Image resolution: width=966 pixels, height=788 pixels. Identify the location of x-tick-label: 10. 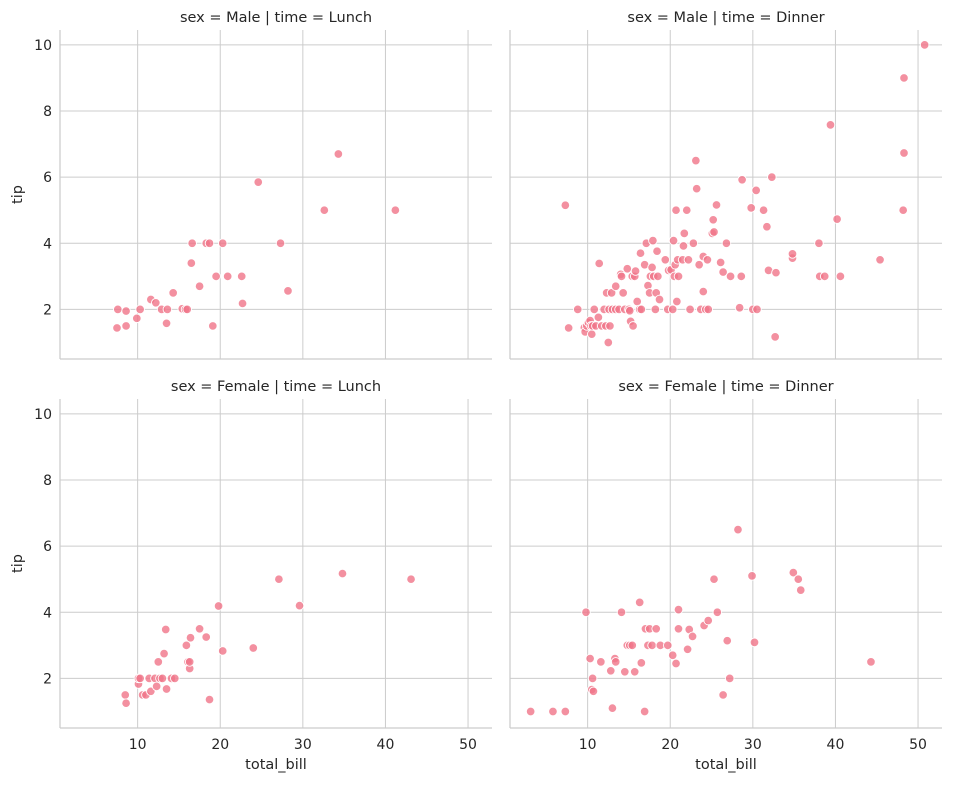
(138, 745).